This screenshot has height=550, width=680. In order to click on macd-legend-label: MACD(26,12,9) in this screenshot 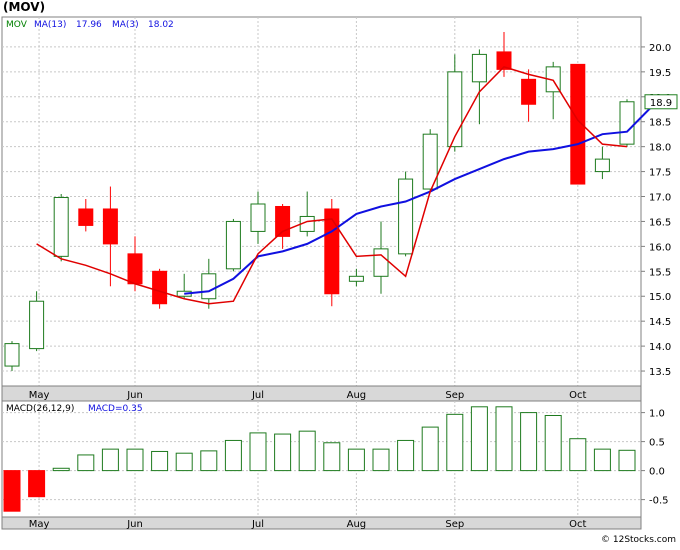, I will do `click(40, 409)`.